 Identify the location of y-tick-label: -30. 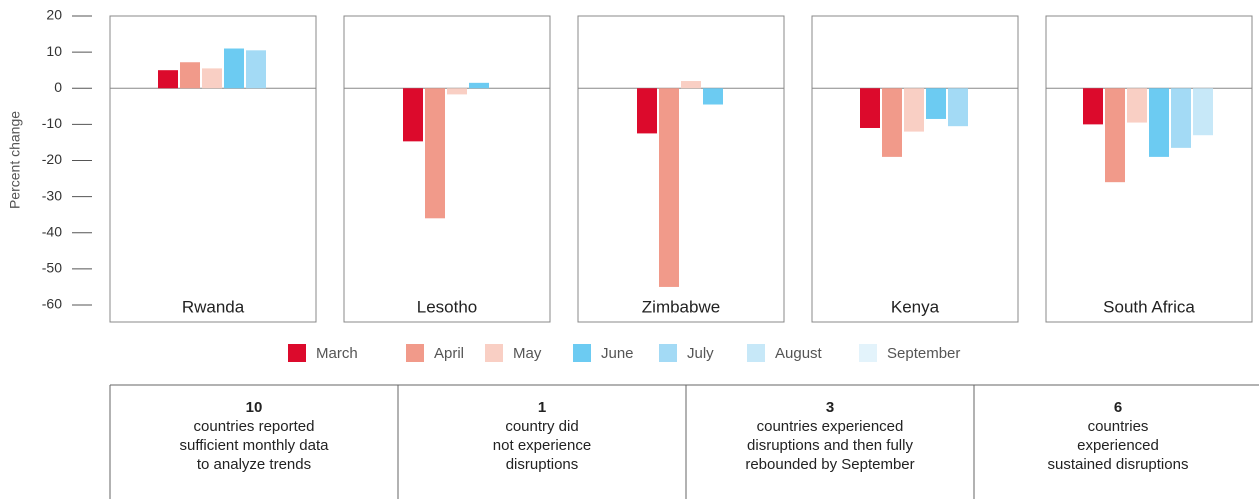
(52, 195).